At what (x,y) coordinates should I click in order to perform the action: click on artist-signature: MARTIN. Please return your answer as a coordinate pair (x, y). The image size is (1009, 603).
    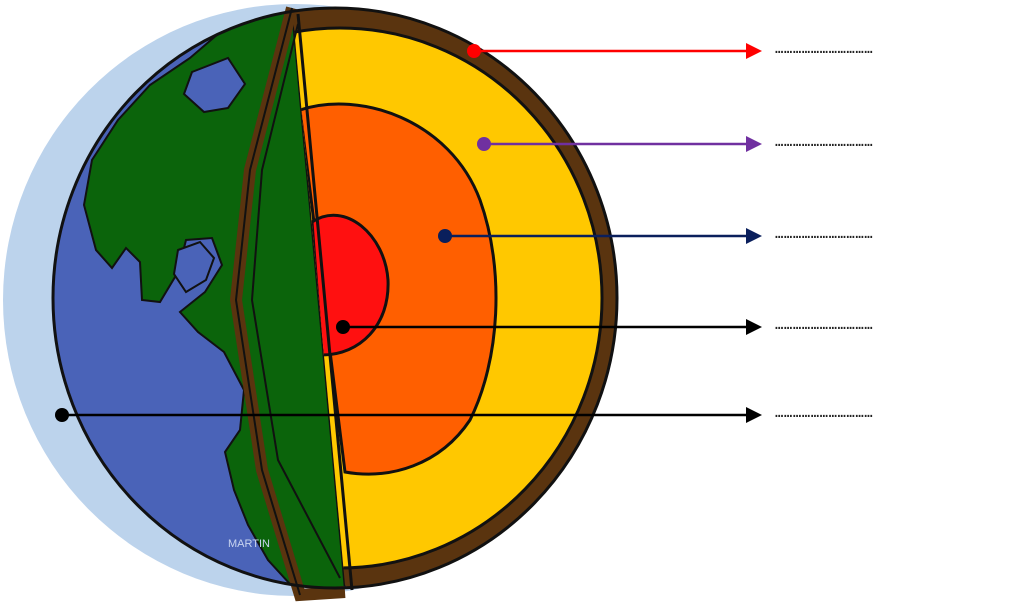
    Looking at the image, I should click on (249, 544).